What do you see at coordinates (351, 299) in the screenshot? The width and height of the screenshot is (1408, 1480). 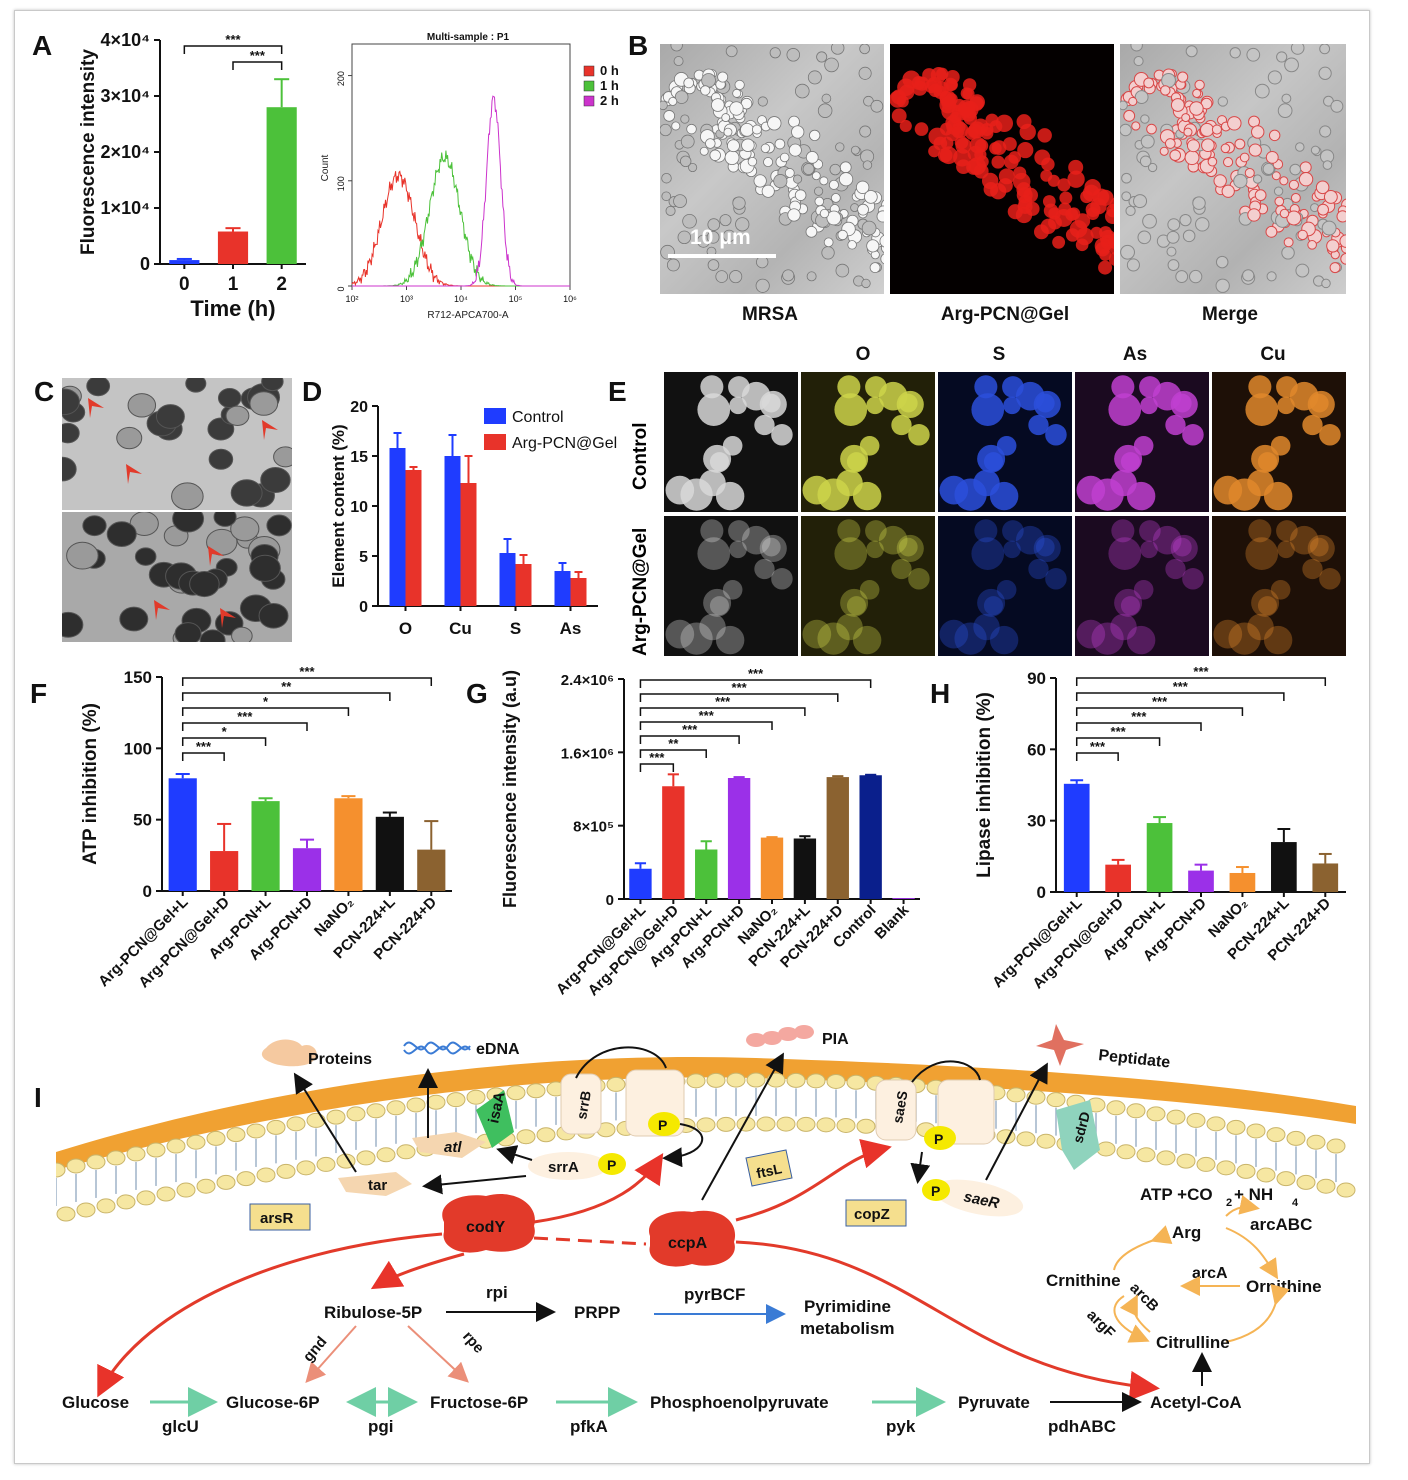 I see `x-tick-label: 10²` at bounding box center [351, 299].